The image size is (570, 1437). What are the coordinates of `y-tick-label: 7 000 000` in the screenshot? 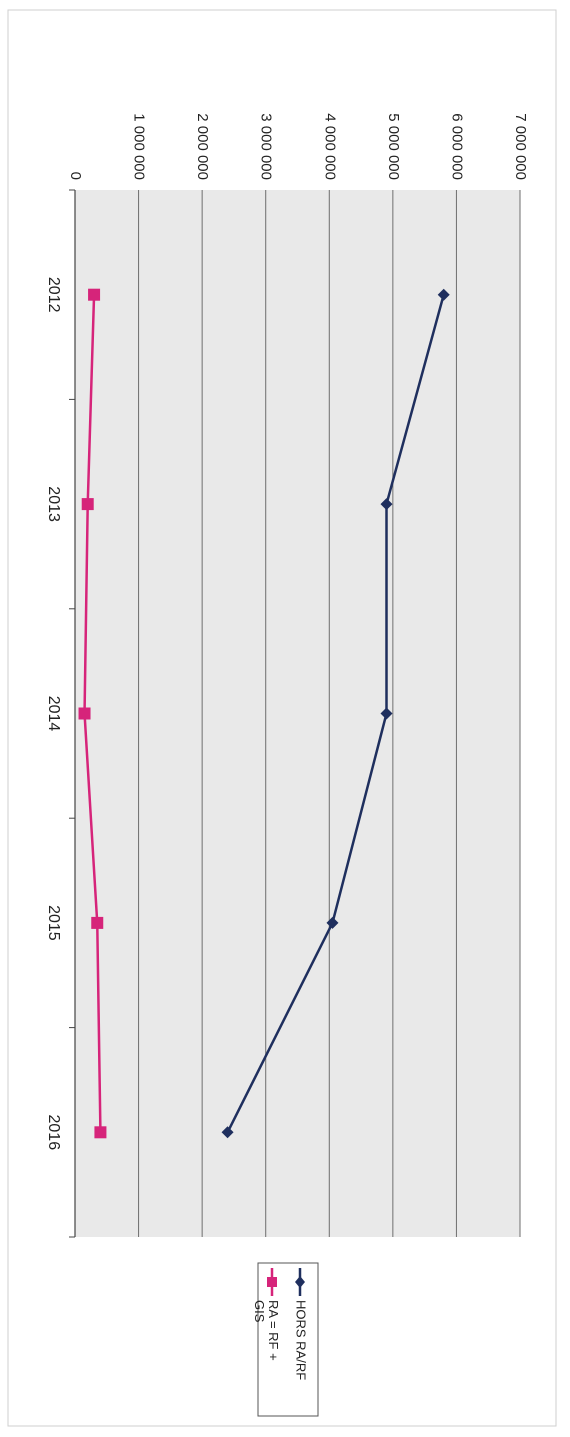 It's located at (520, 146).